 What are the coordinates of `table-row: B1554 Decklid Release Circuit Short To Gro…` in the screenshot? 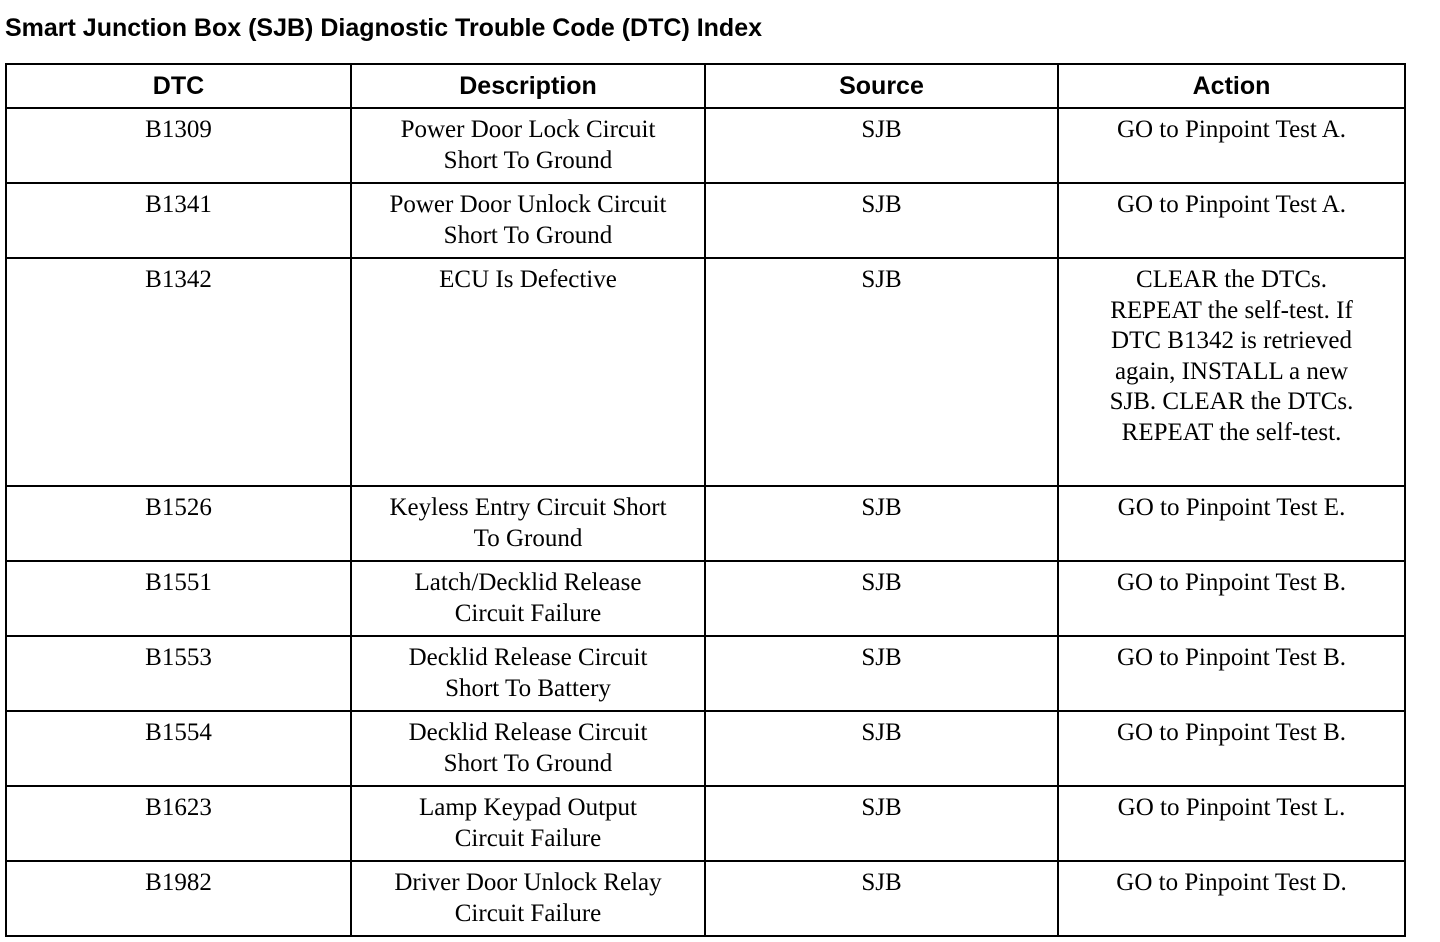 It's located at (705, 748).